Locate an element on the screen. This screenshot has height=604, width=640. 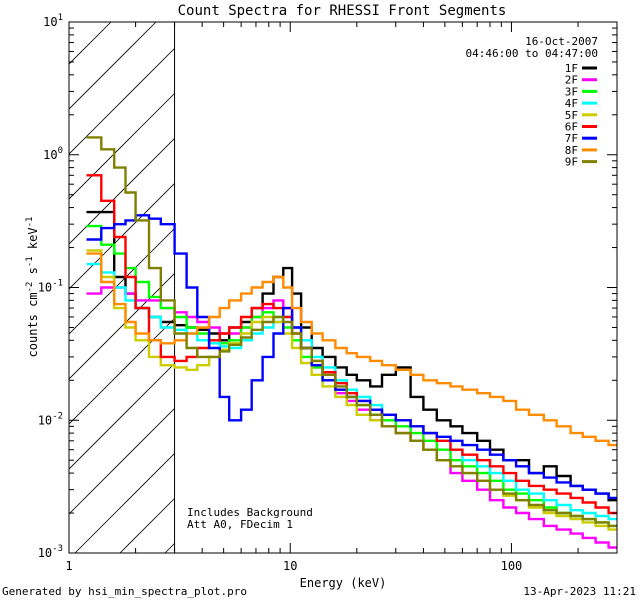
y-tick-label: 10⁰ is located at coordinates (53, 154).